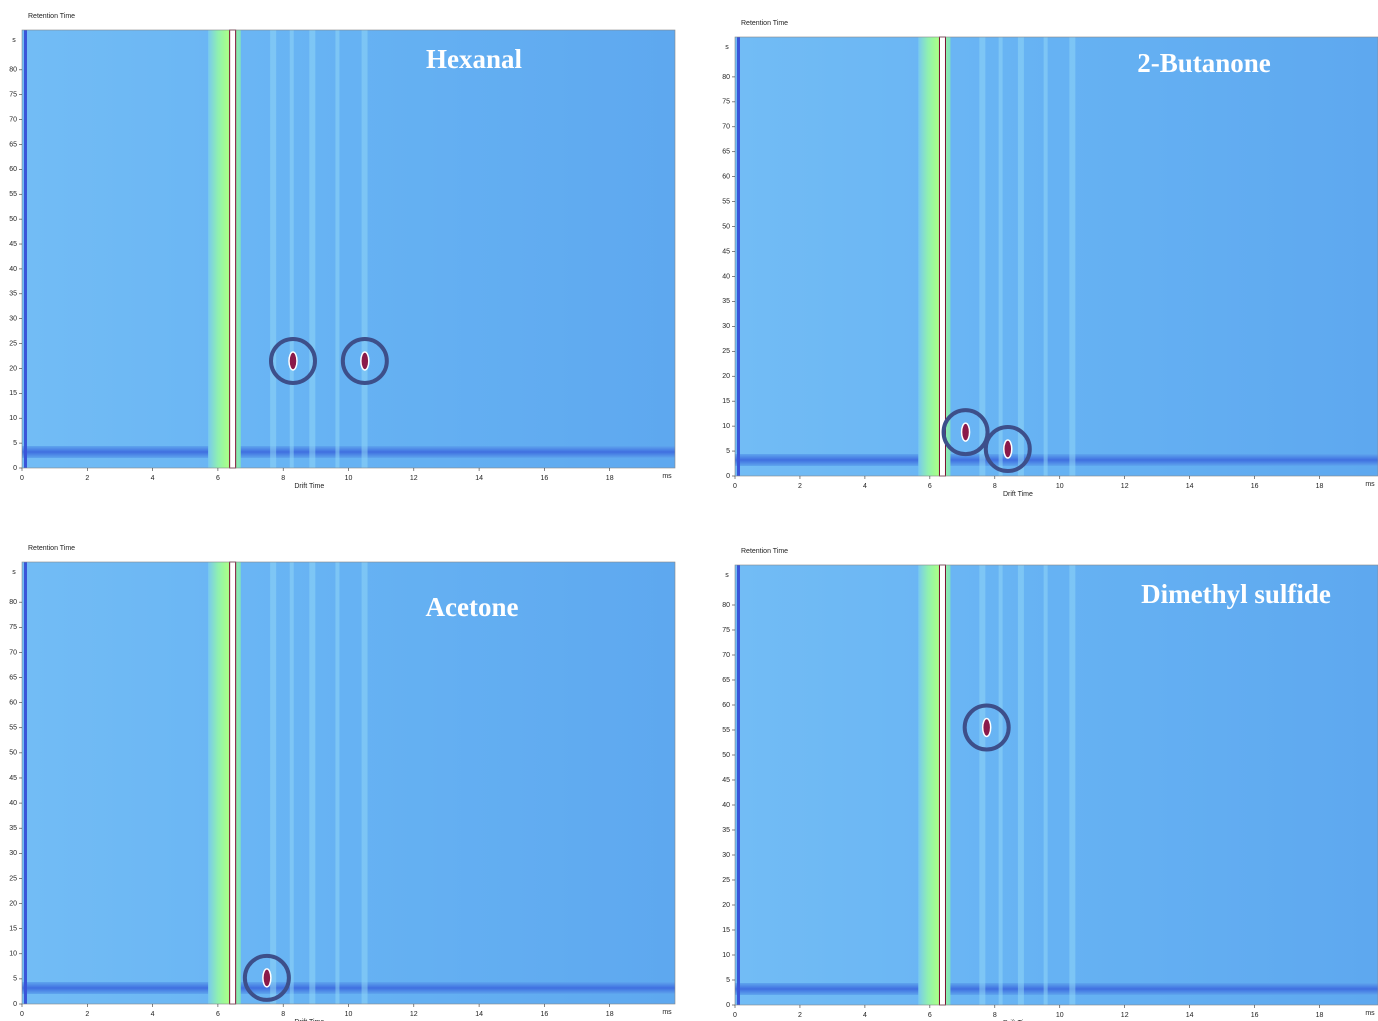 The width and height of the screenshot is (1378, 1021). Describe the element at coordinates (348, 988) in the screenshot. I see `reactant-band` at that location.